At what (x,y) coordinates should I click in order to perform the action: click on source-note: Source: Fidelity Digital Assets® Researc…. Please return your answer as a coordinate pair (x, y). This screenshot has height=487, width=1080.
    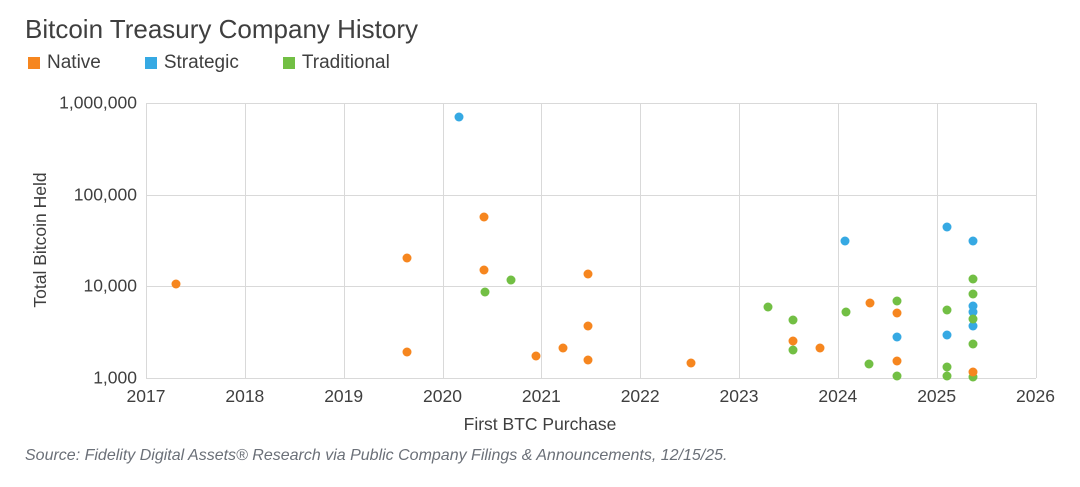
    Looking at the image, I should click on (376, 455).